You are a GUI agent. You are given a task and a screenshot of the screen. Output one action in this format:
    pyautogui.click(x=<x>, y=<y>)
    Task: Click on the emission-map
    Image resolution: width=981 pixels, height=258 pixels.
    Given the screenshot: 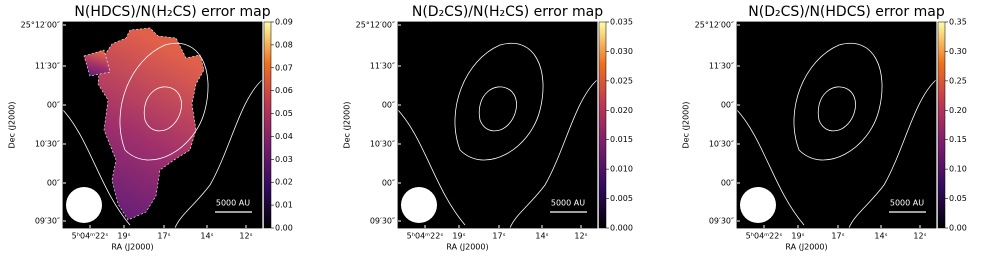 What is the action you would take?
    pyautogui.click(x=836, y=135)
    